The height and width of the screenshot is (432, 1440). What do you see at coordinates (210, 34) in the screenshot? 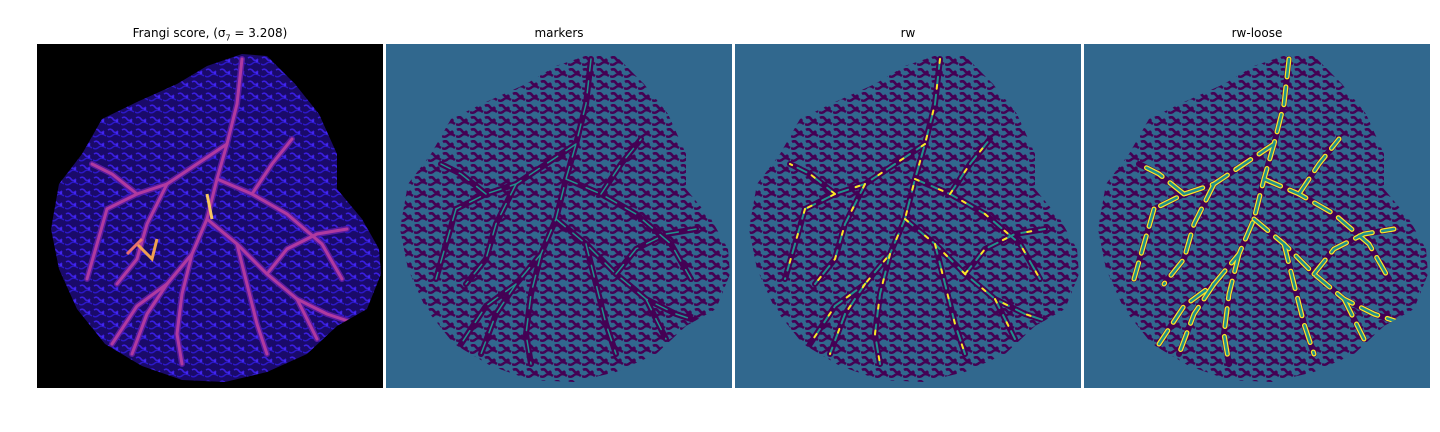
I see `frangi-panel-title: Frangi score, (σ7 = 3.208)` at bounding box center [210, 34].